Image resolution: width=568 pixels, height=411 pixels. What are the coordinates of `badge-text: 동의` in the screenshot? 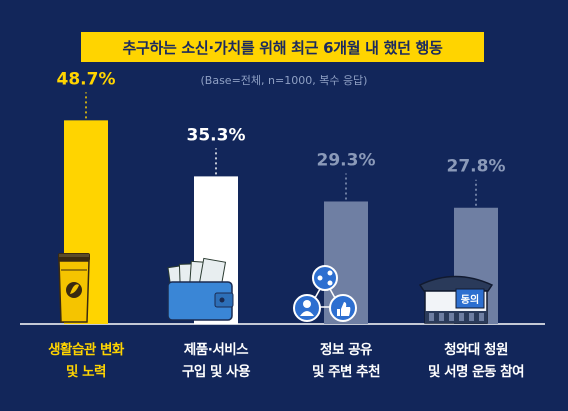 It's located at (470, 299).